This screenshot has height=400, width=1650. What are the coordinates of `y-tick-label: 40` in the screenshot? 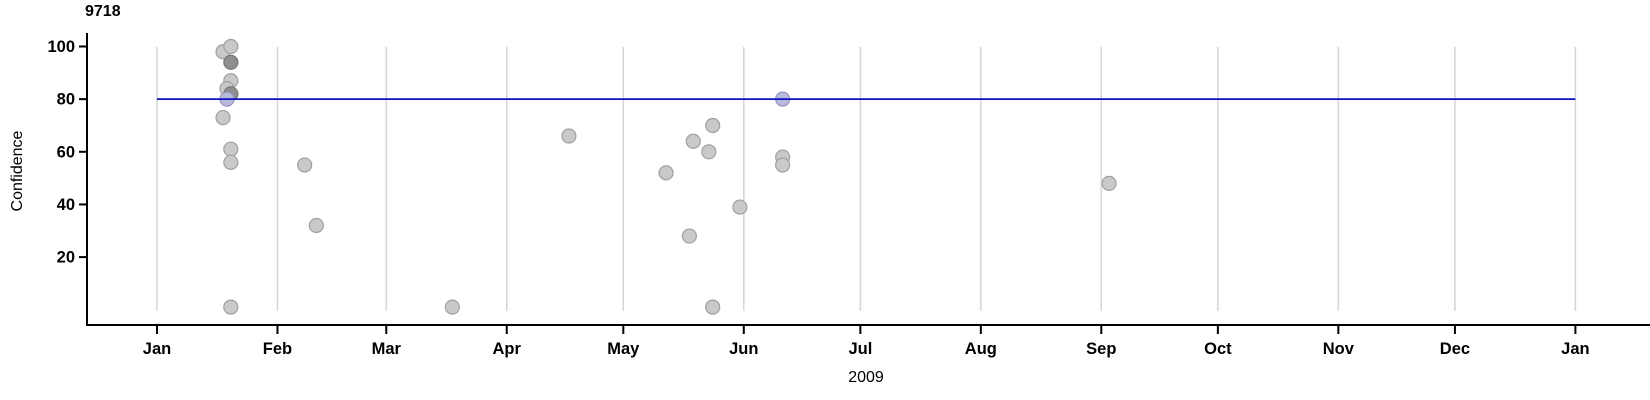 It's located at (66, 205).